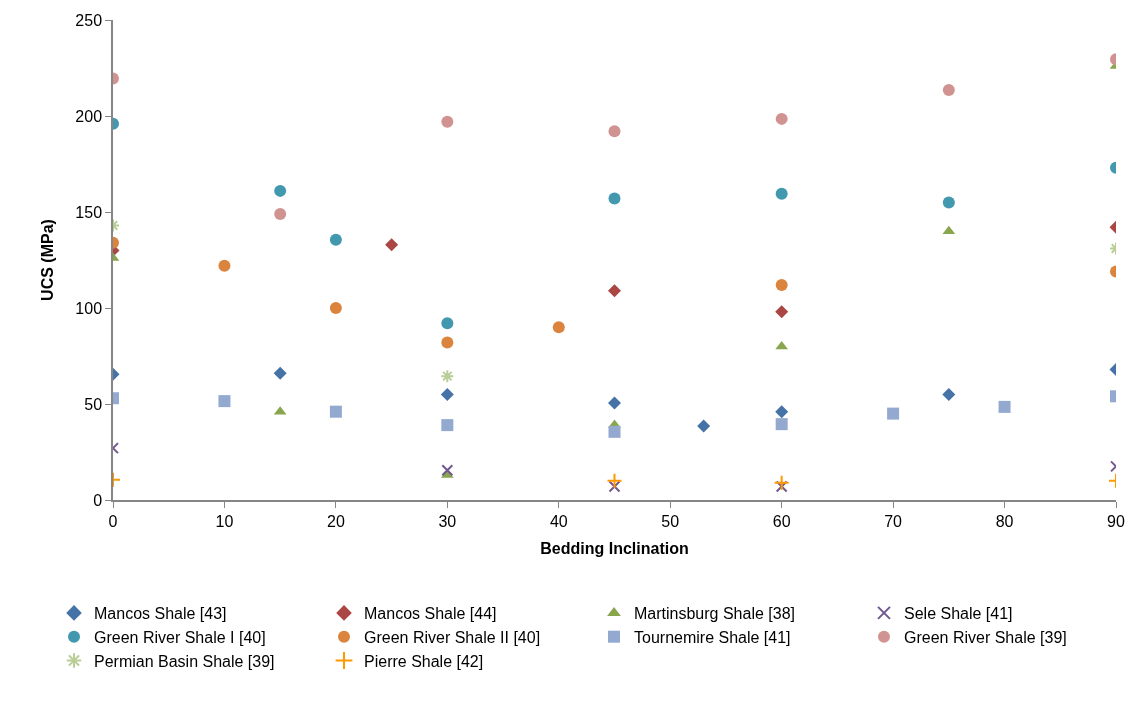  What do you see at coordinates (558, 521) in the screenshot?
I see `x-tick-label: 40` at bounding box center [558, 521].